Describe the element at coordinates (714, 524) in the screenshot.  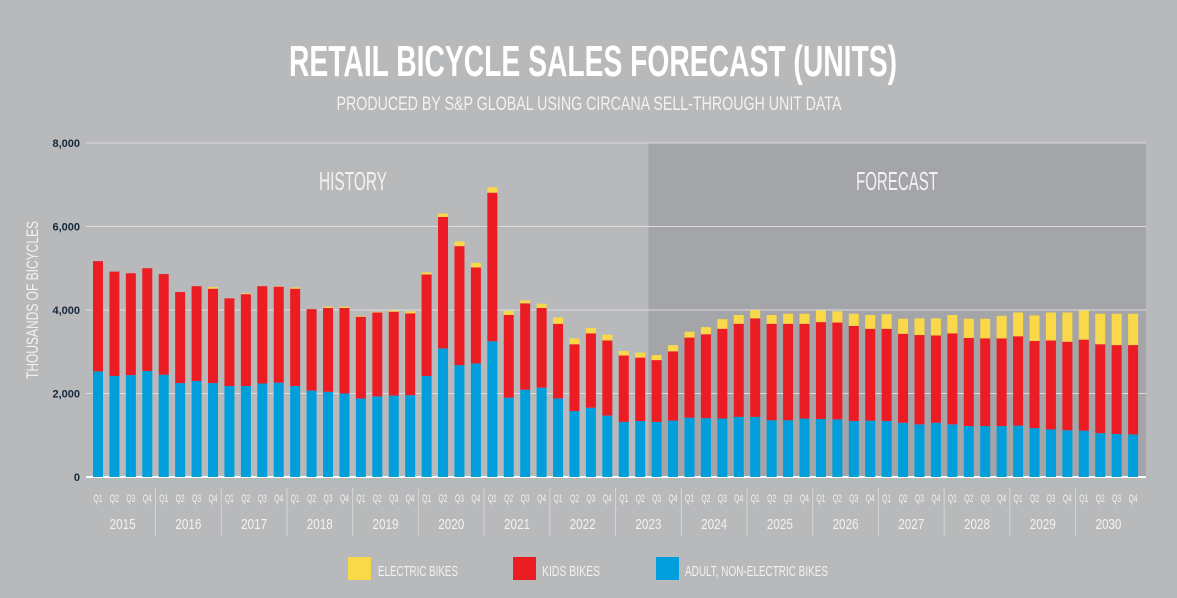
I see `x-tick-year: 2024` at that location.